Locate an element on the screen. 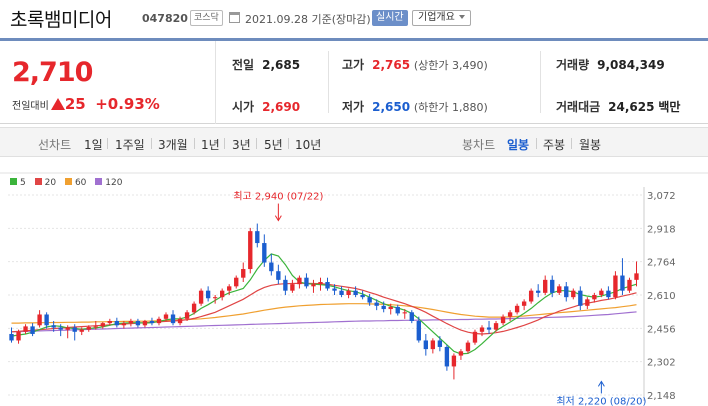 This screenshot has width=708, height=406. tab-10y: 10년 is located at coordinates (308, 145).